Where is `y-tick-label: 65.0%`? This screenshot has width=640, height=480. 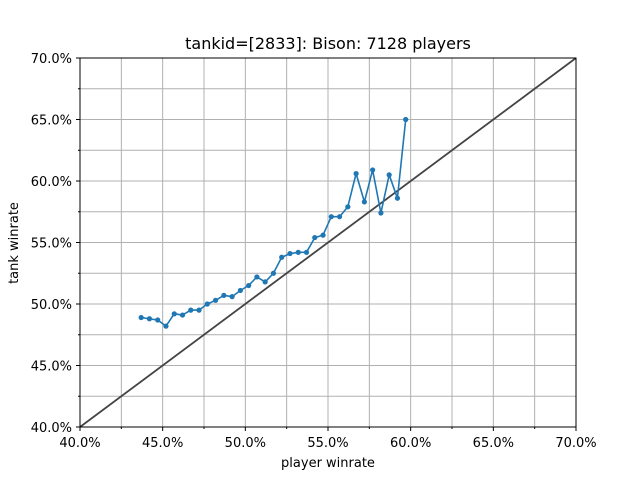
y-tick-label: 65.0% is located at coordinates (51, 121).